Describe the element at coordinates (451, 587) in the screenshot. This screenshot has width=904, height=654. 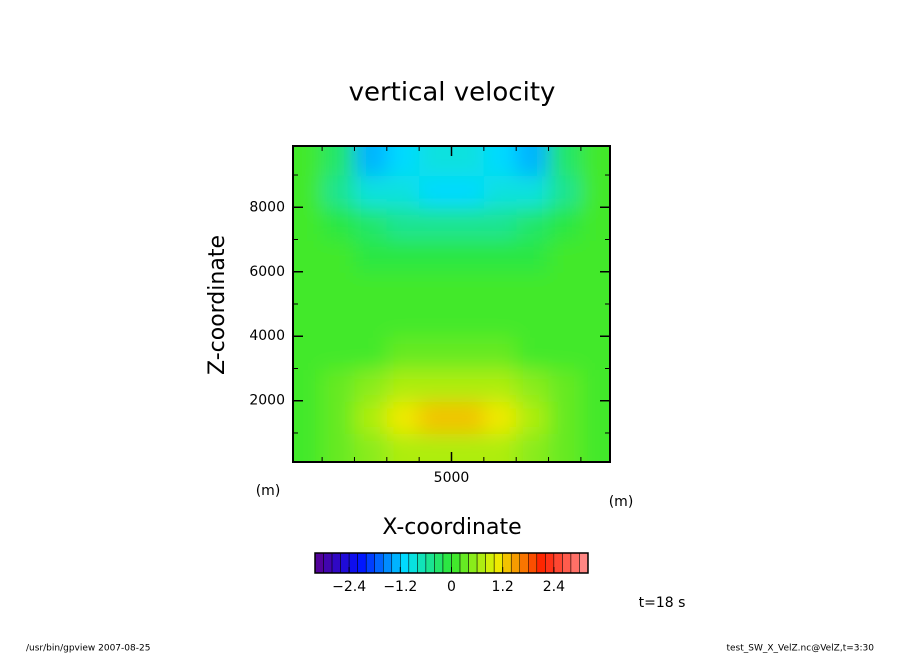
I see `colorbar-tick-label: 0` at that location.